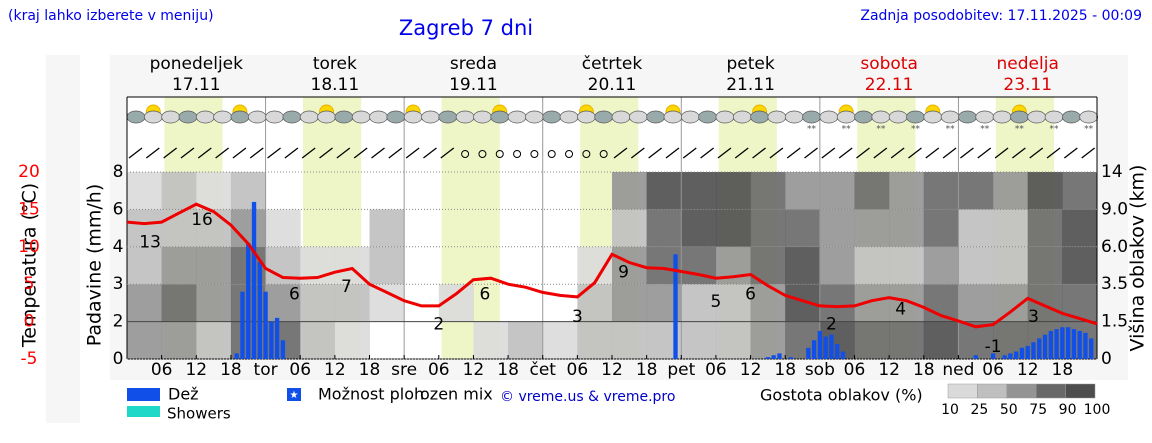 The width and height of the screenshot is (1152, 443). I want to click on day-name: petek, so click(750, 64).